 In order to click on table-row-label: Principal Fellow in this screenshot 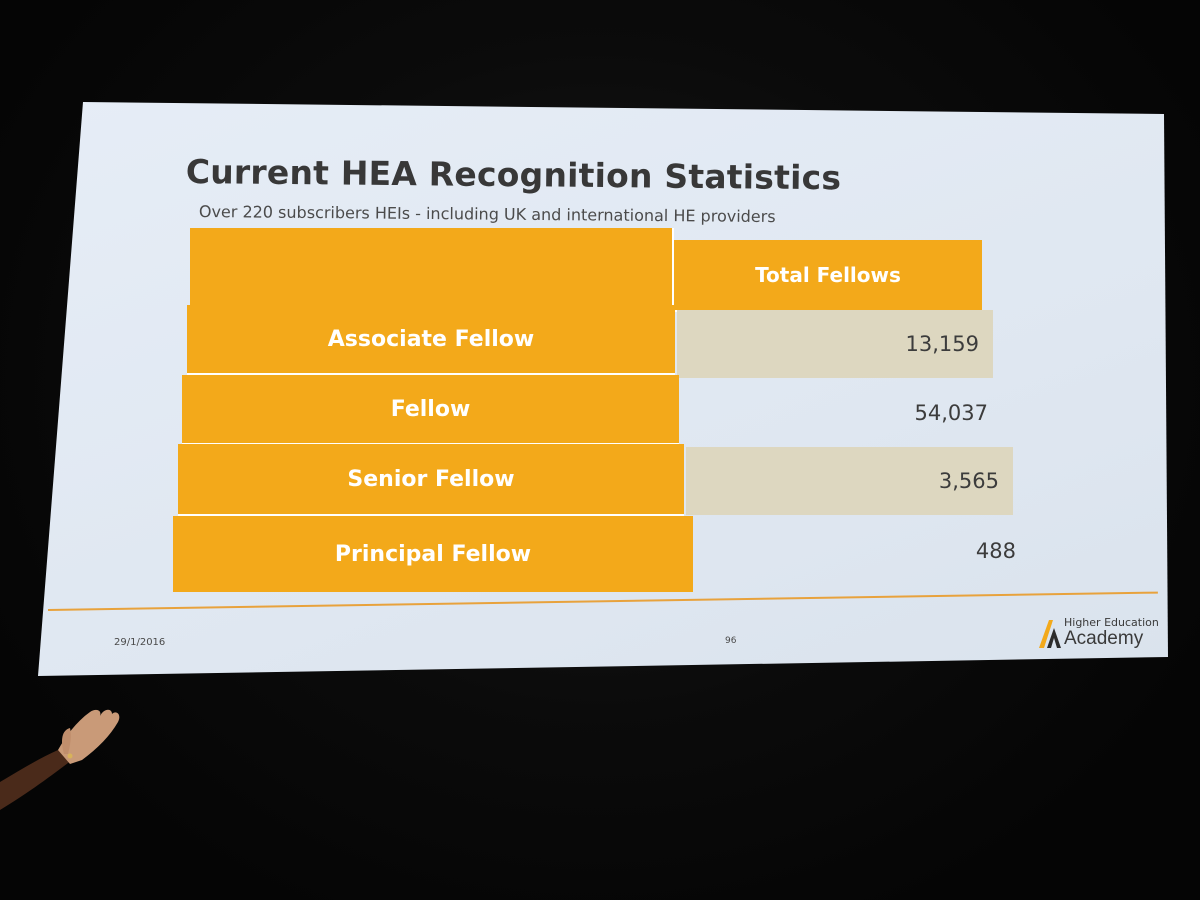, I will do `click(433, 554)`.